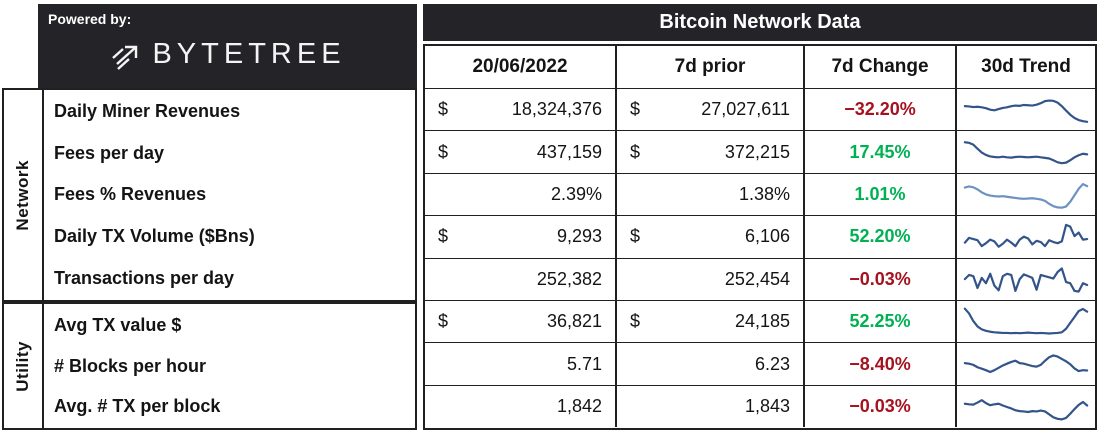 The image size is (1100, 432). I want to click on metric-label: Fees per day, so click(109, 152).